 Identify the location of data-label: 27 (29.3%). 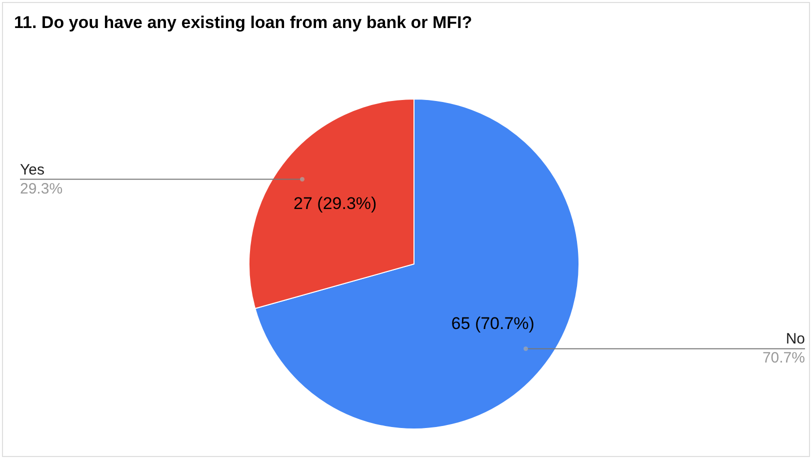
(335, 204).